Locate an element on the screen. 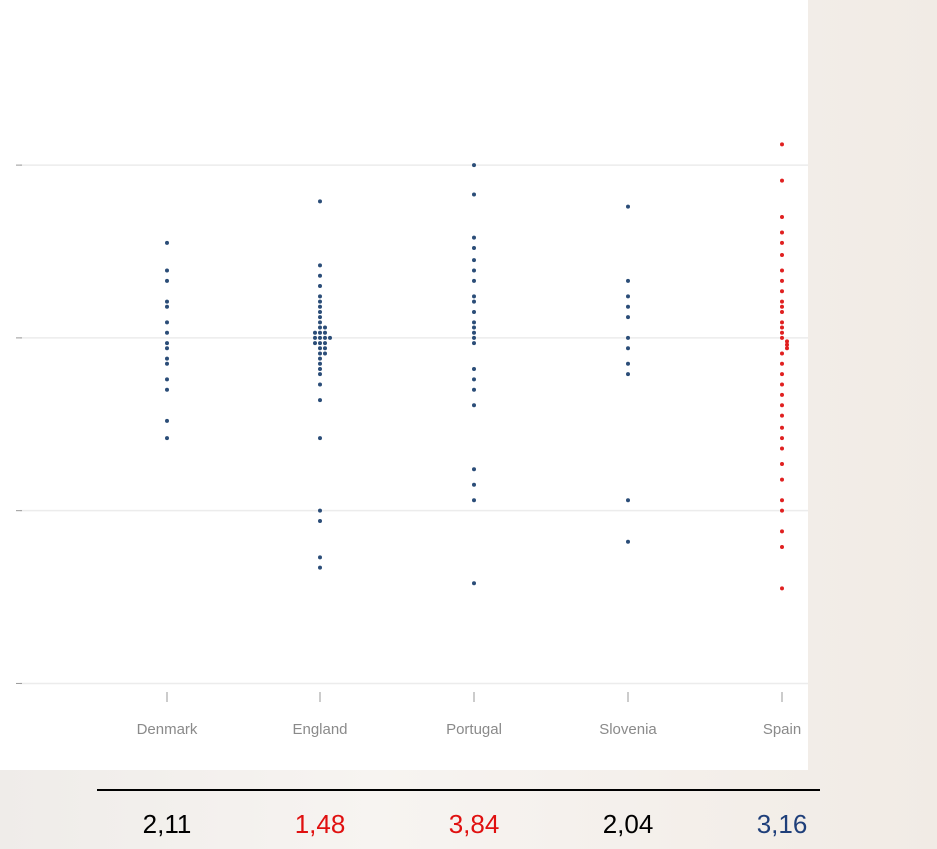 This screenshot has height=849, width=937. summary-value: 3,84 is located at coordinates (474, 824).